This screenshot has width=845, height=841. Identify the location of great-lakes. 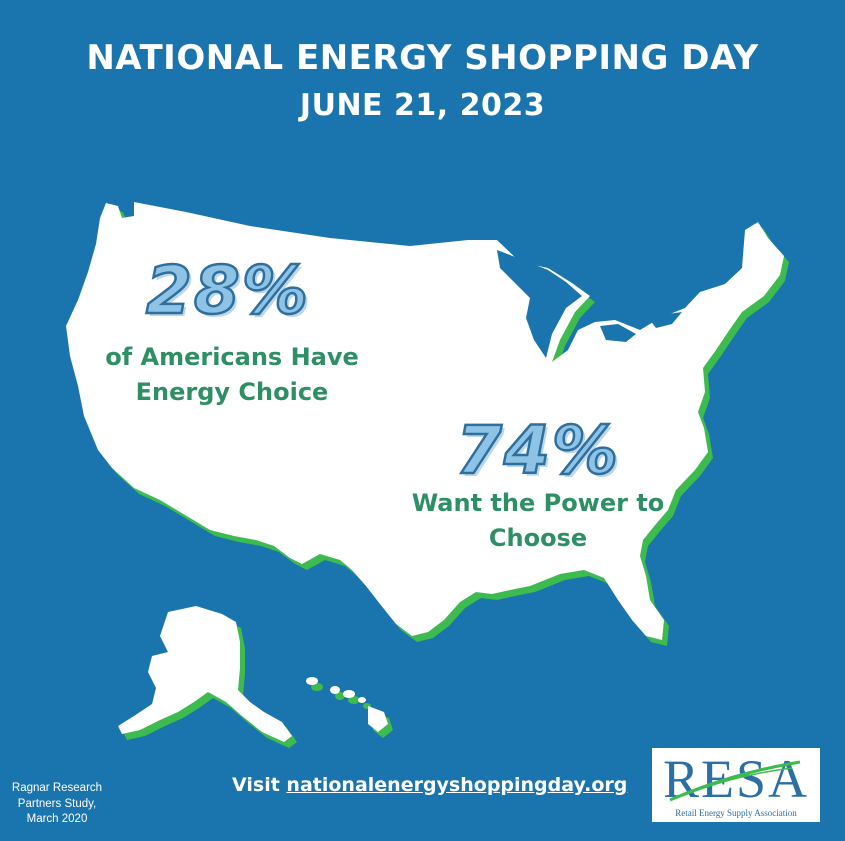
(589, 304).